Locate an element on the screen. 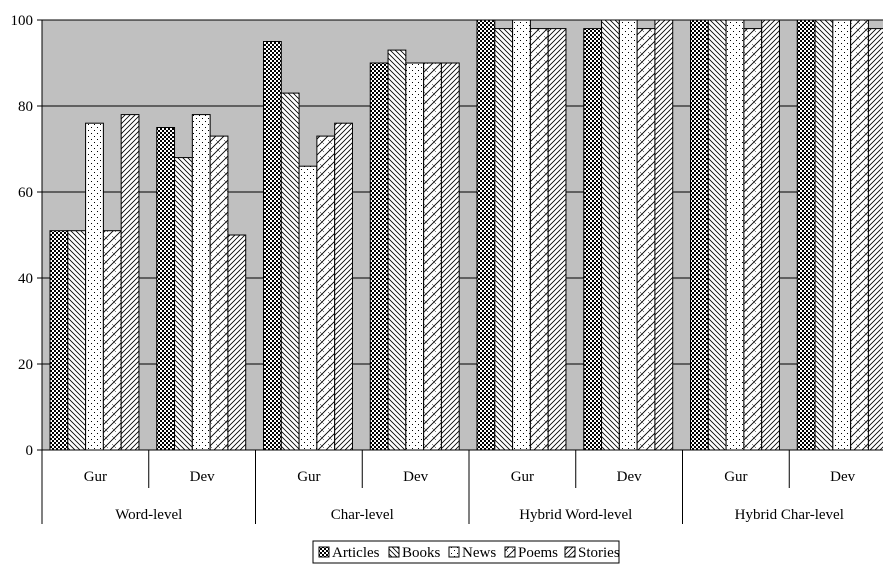 This screenshot has width=883, height=571. legend-swatch-articles is located at coordinates (324, 552).